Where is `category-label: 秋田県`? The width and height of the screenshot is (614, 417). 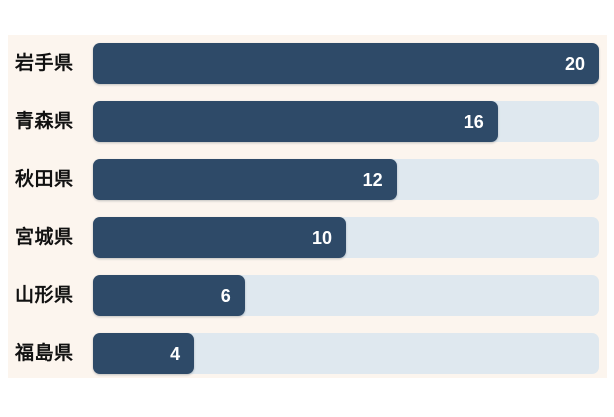
category-label: 秋田県 is located at coordinates (44, 179).